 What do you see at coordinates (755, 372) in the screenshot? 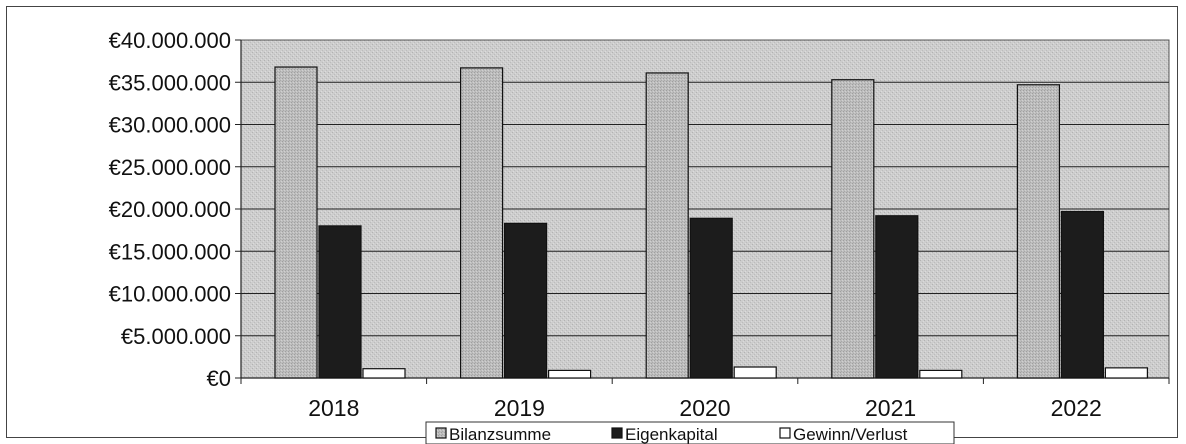
I see `bar-gewinn-verlust-2020` at bounding box center [755, 372].